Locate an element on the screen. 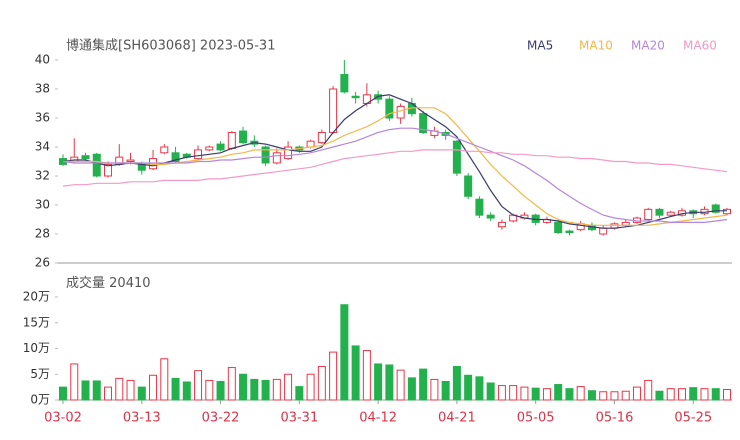 The width and height of the screenshot is (740, 440). x-tick-label: 04-12 is located at coordinates (378, 418).